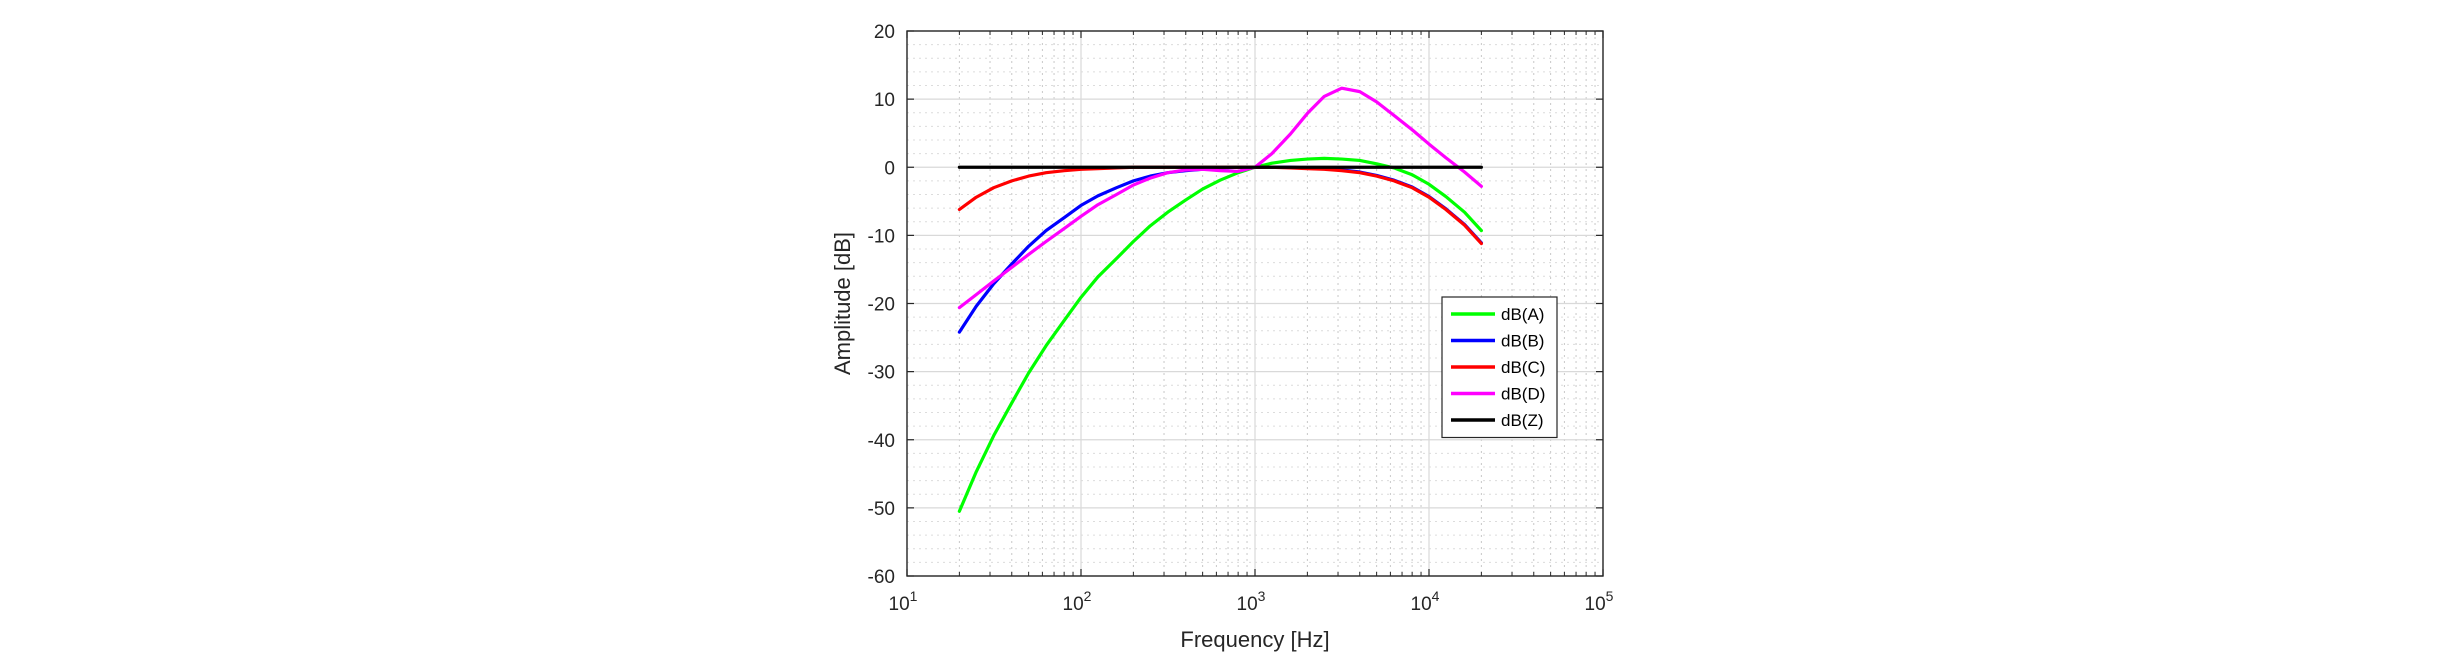 This screenshot has height=666, width=2455. What do you see at coordinates (1499, 367) in the screenshot?
I see `legend: dB(A) dB(B) dB(C) dB(D) dB(Z)` at bounding box center [1499, 367].